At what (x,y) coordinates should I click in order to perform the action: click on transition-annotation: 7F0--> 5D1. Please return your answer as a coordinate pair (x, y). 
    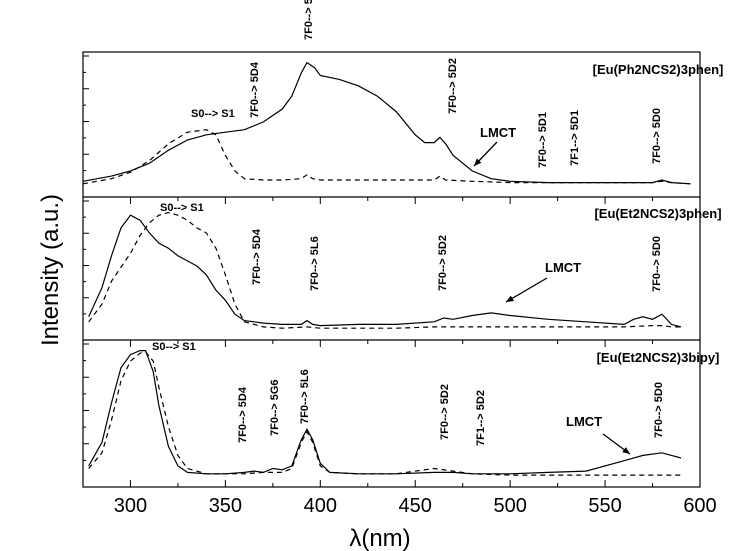
    Looking at the image, I should click on (543, 140).